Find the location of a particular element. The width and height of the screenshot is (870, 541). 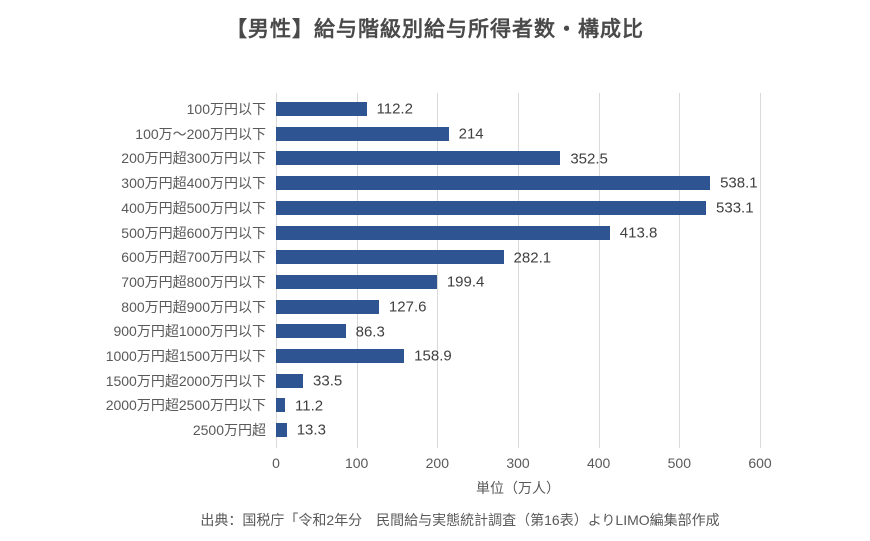

value-label: 533.1 is located at coordinates (735, 208).